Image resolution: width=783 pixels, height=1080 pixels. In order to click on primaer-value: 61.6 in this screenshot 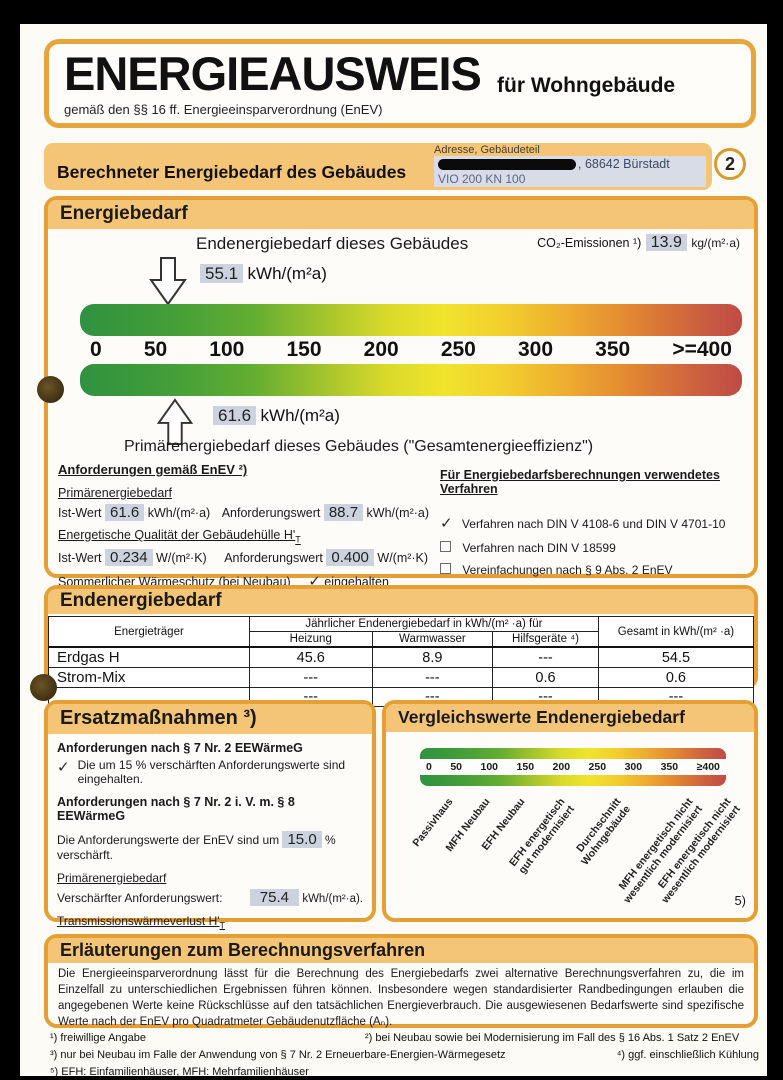, I will do `click(235, 415)`.